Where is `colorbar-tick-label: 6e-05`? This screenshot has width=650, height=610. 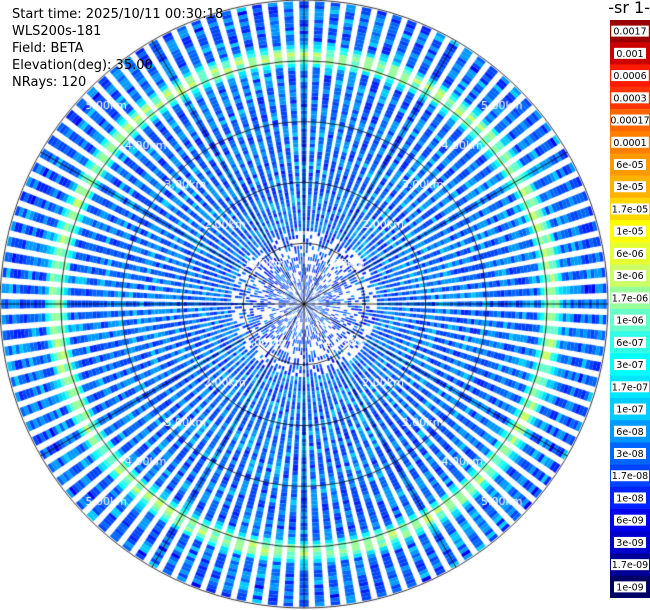 colorbar-tick-label: 6e-05 is located at coordinates (629, 165).